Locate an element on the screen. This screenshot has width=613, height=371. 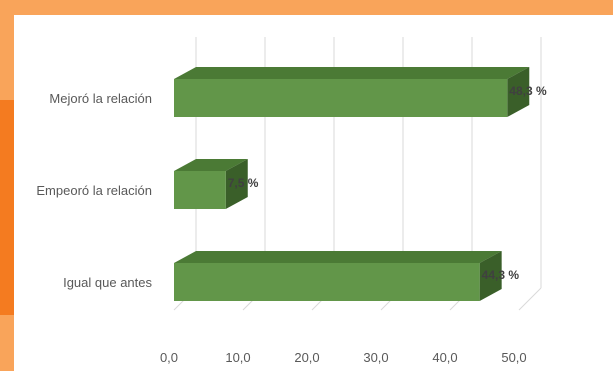
x-tick-label: 0,0 is located at coordinates (169, 357).